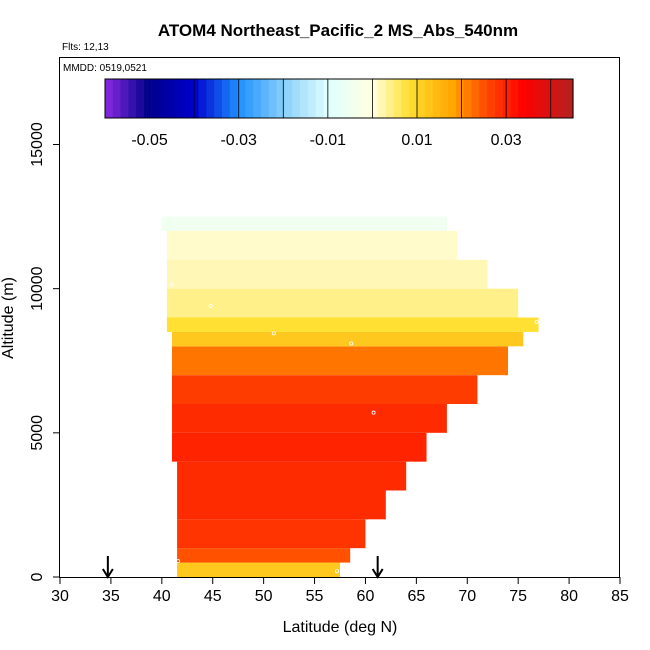  I want to click on colorbar-tick-label: -0.01, so click(328, 140).